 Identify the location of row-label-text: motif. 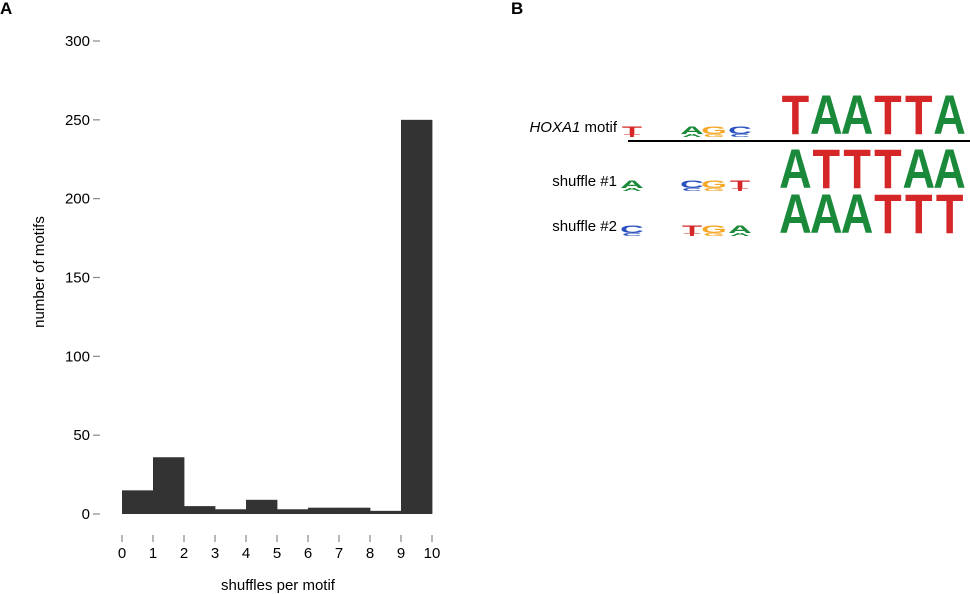
(599, 127).